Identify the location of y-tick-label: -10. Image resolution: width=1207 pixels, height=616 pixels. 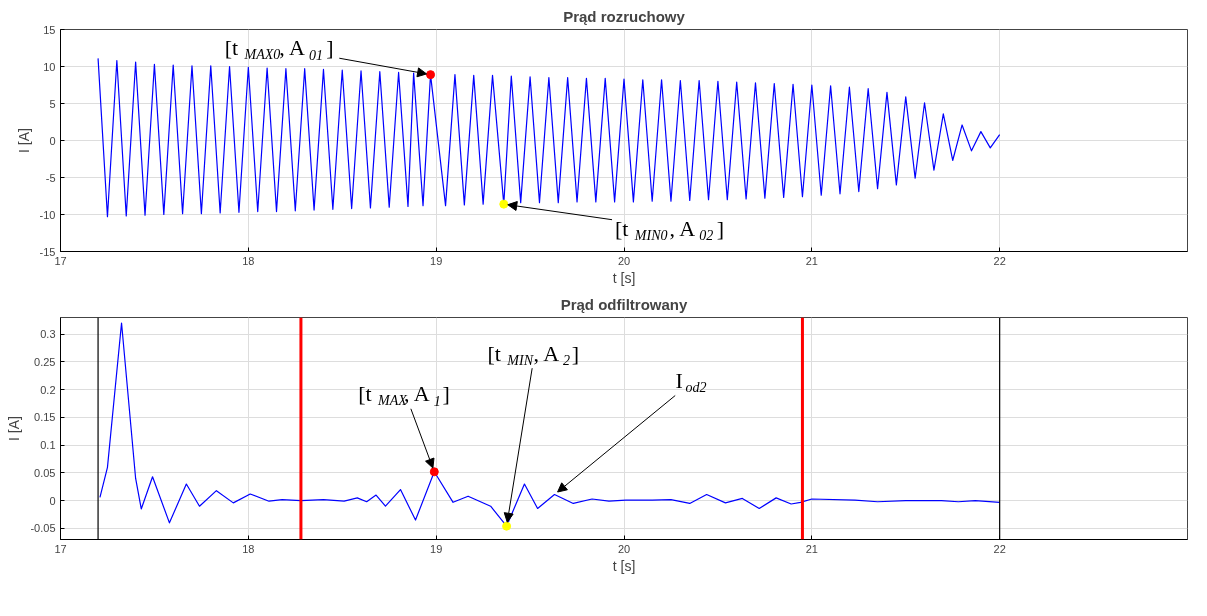
(47, 214).